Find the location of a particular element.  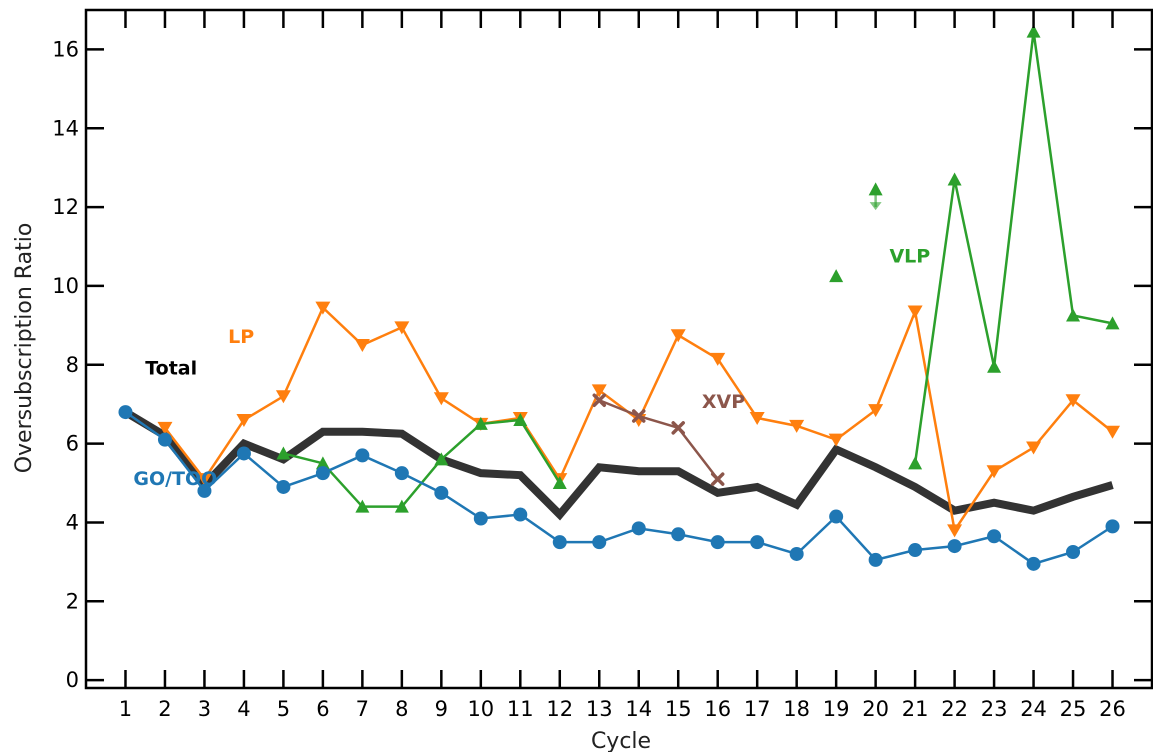

x-tick-label-23: 23 is located at coordinates (994, 709).